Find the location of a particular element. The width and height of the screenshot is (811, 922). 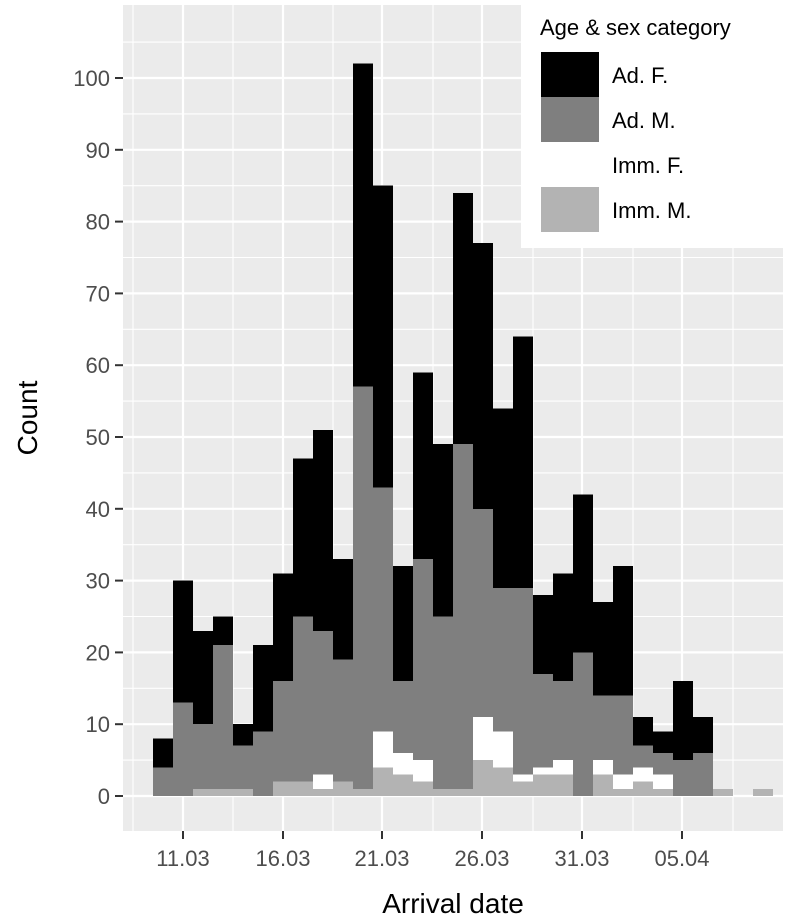

y-tick-label: 10 is located at coordinates (98, 724).